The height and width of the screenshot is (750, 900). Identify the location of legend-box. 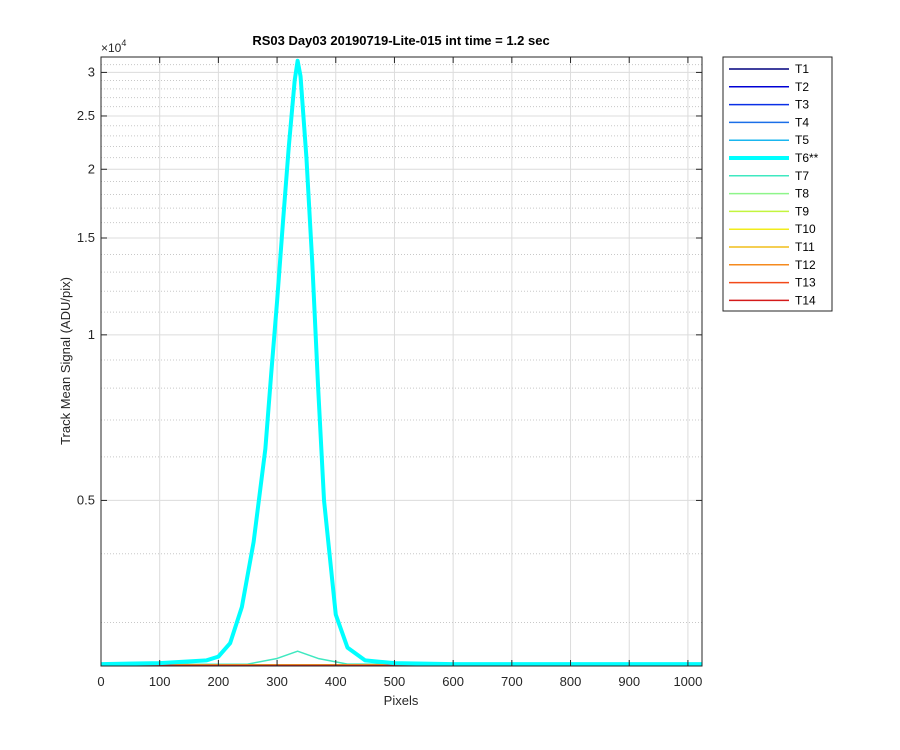
(777, 184).